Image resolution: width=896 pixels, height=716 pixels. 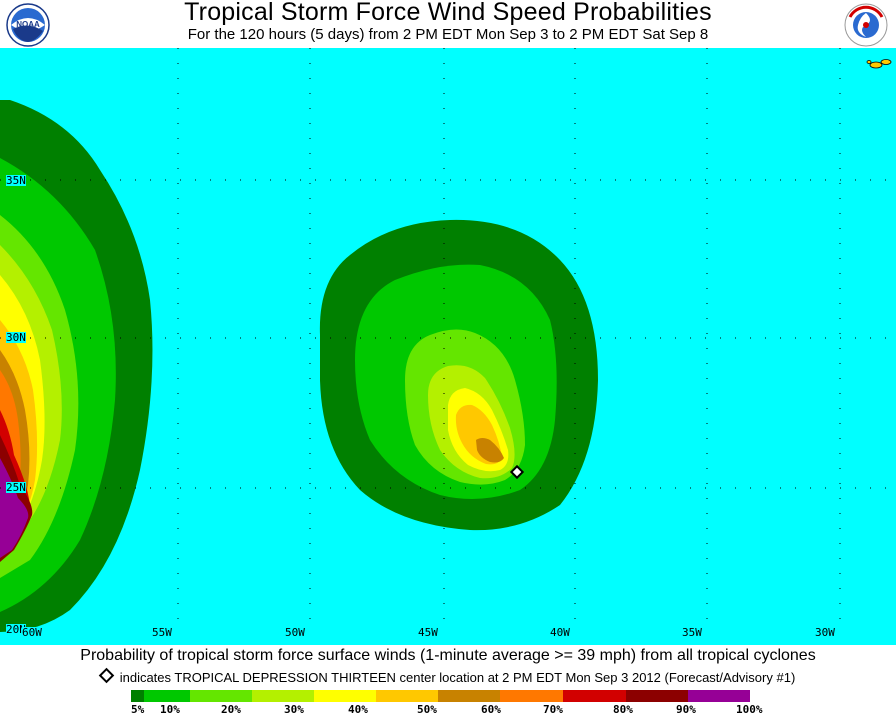 I want to click on lon-label-45w: 45W, so click(x=428, y=632).